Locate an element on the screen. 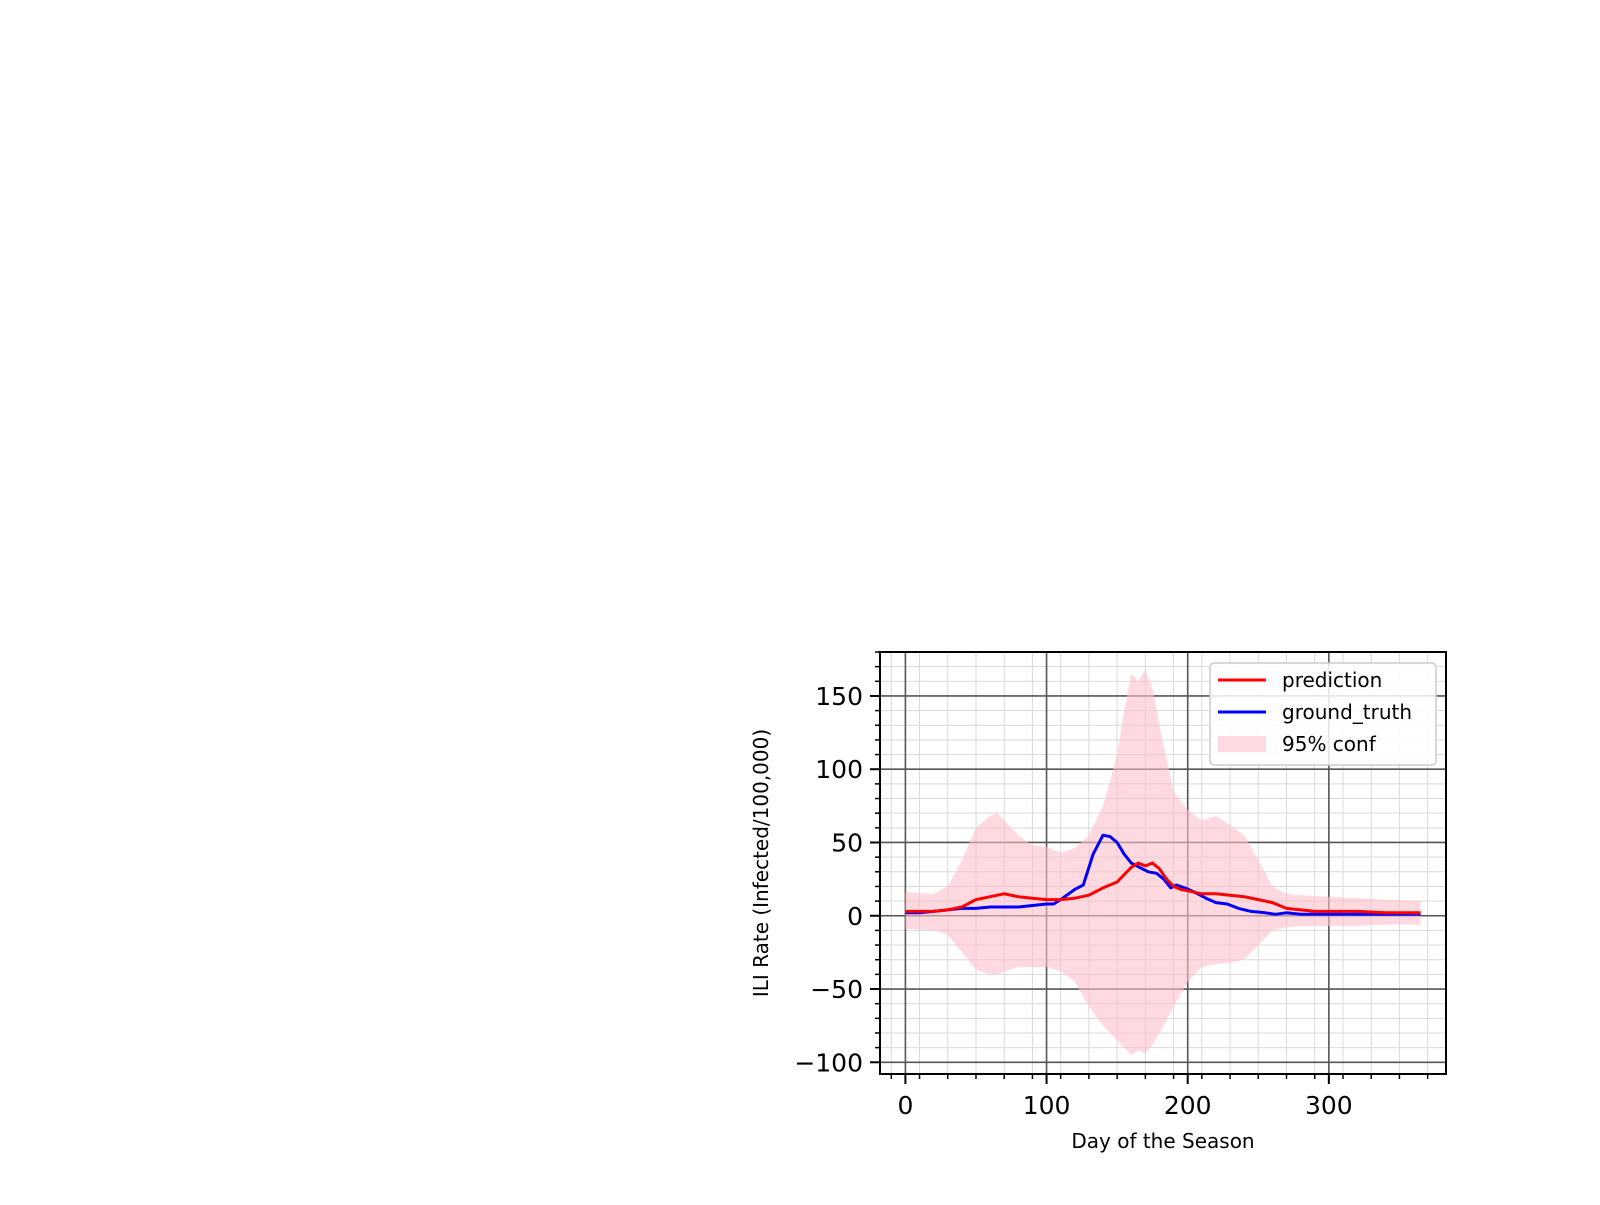 Image resolution: width=1600 pixels, height=1205 pixels. series-lines is located at coordinates (1163, 874).